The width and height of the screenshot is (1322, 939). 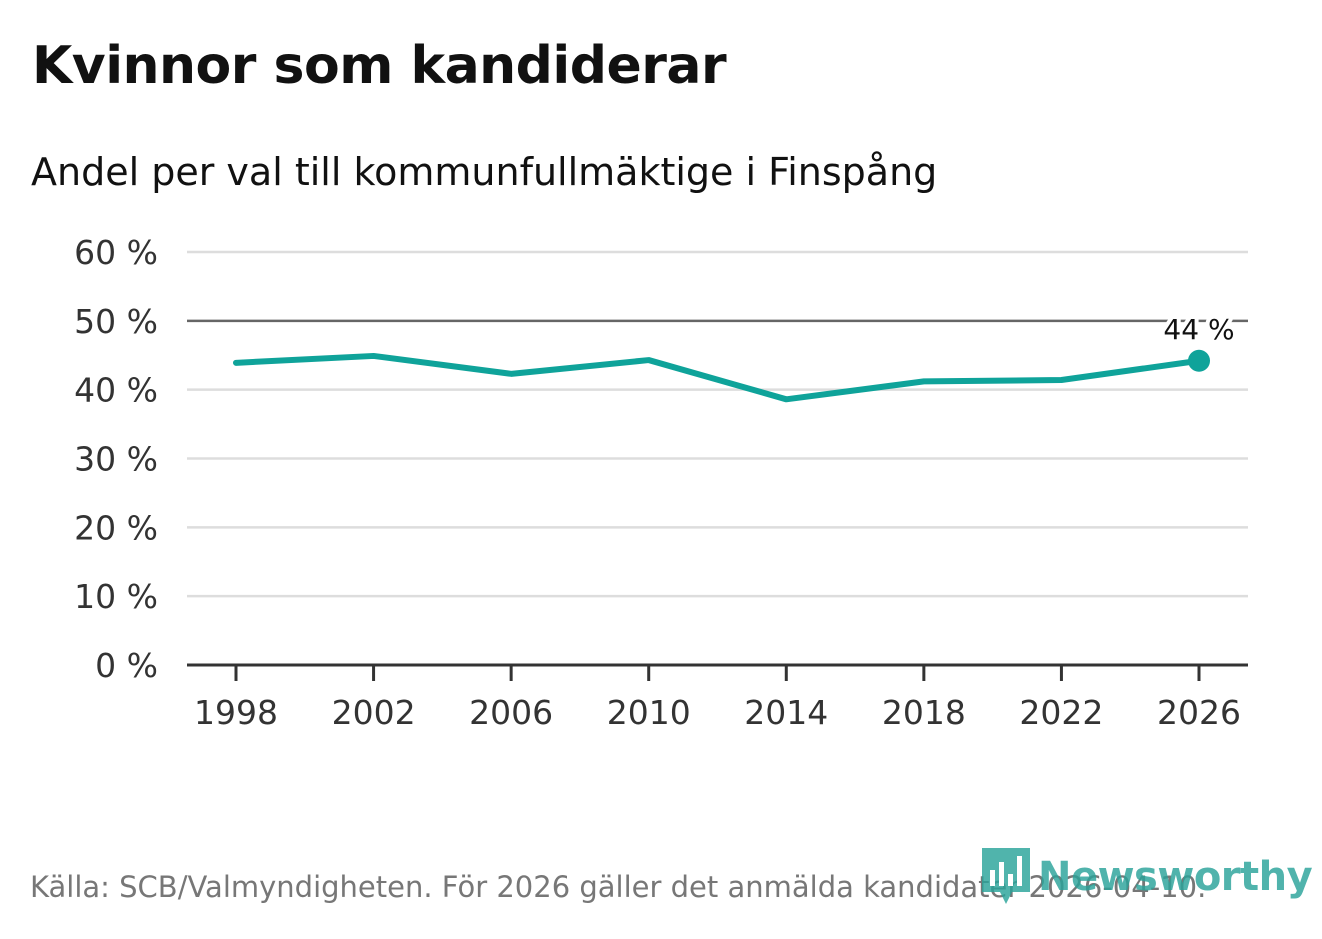 I want to click on y-tick-label-60: 60 %, so click(x=116, y=252).